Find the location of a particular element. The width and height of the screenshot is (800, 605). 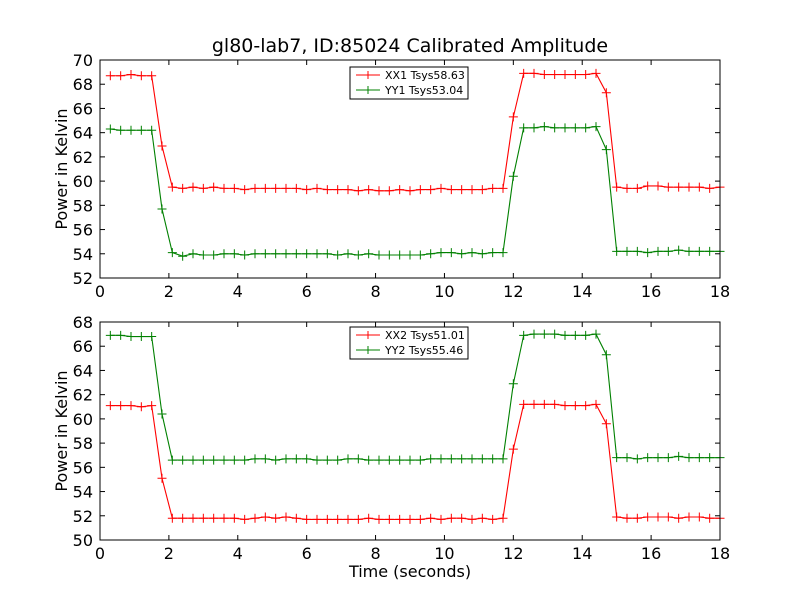

y-tick-label: 56 is located at coordinates (83, 467).